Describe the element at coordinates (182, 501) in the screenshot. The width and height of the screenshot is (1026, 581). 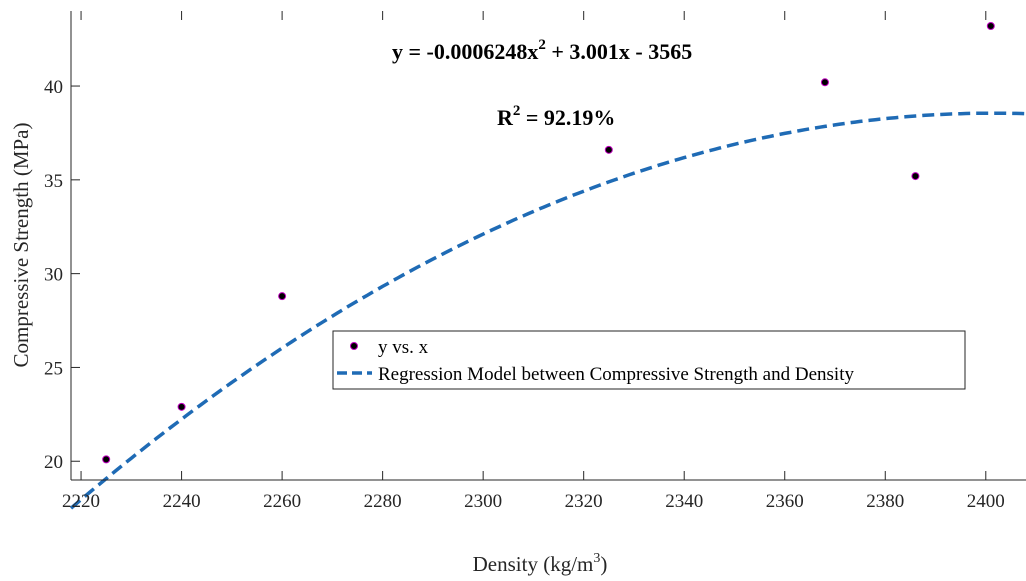
I see `x-tick-label: 2240` at that location.